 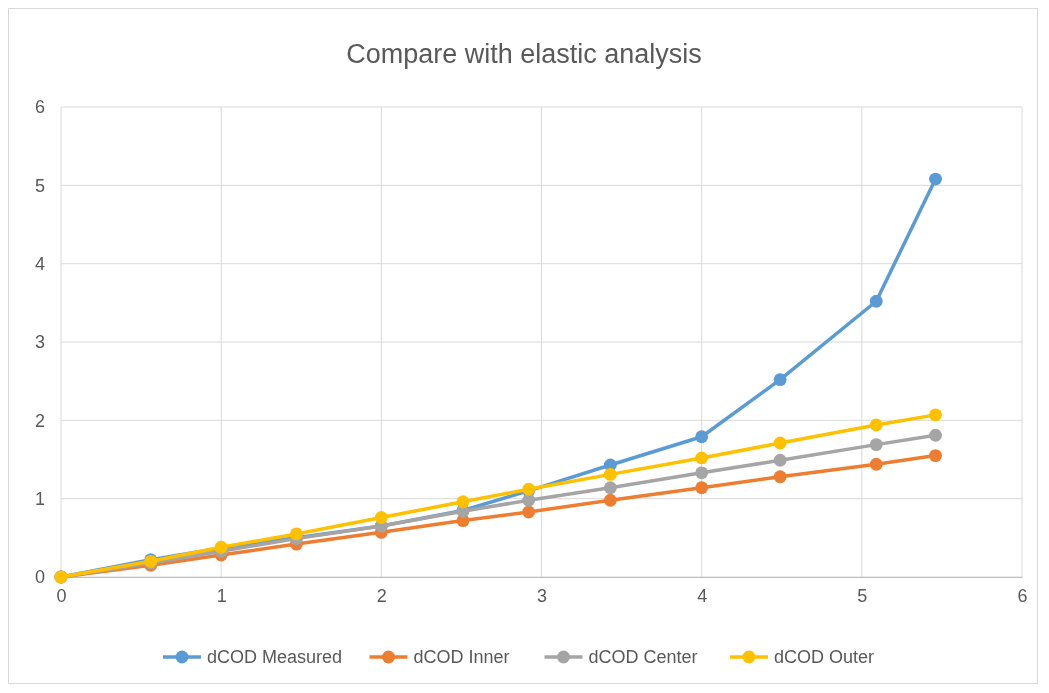 What do you see at coordinates (39, 498) in the screenshot?
I see `y-tick-label: 1` at bounding box center [39, 498].